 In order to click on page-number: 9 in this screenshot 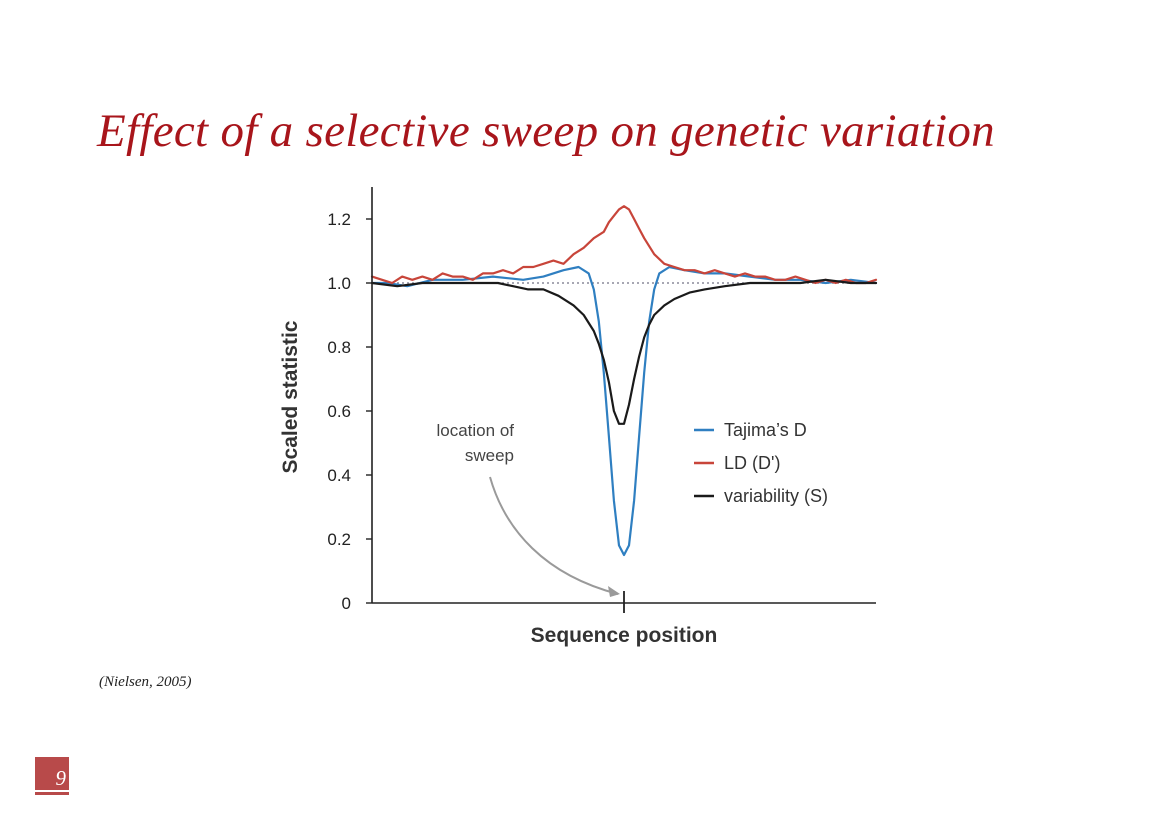, I will do `click(61, 778)`.